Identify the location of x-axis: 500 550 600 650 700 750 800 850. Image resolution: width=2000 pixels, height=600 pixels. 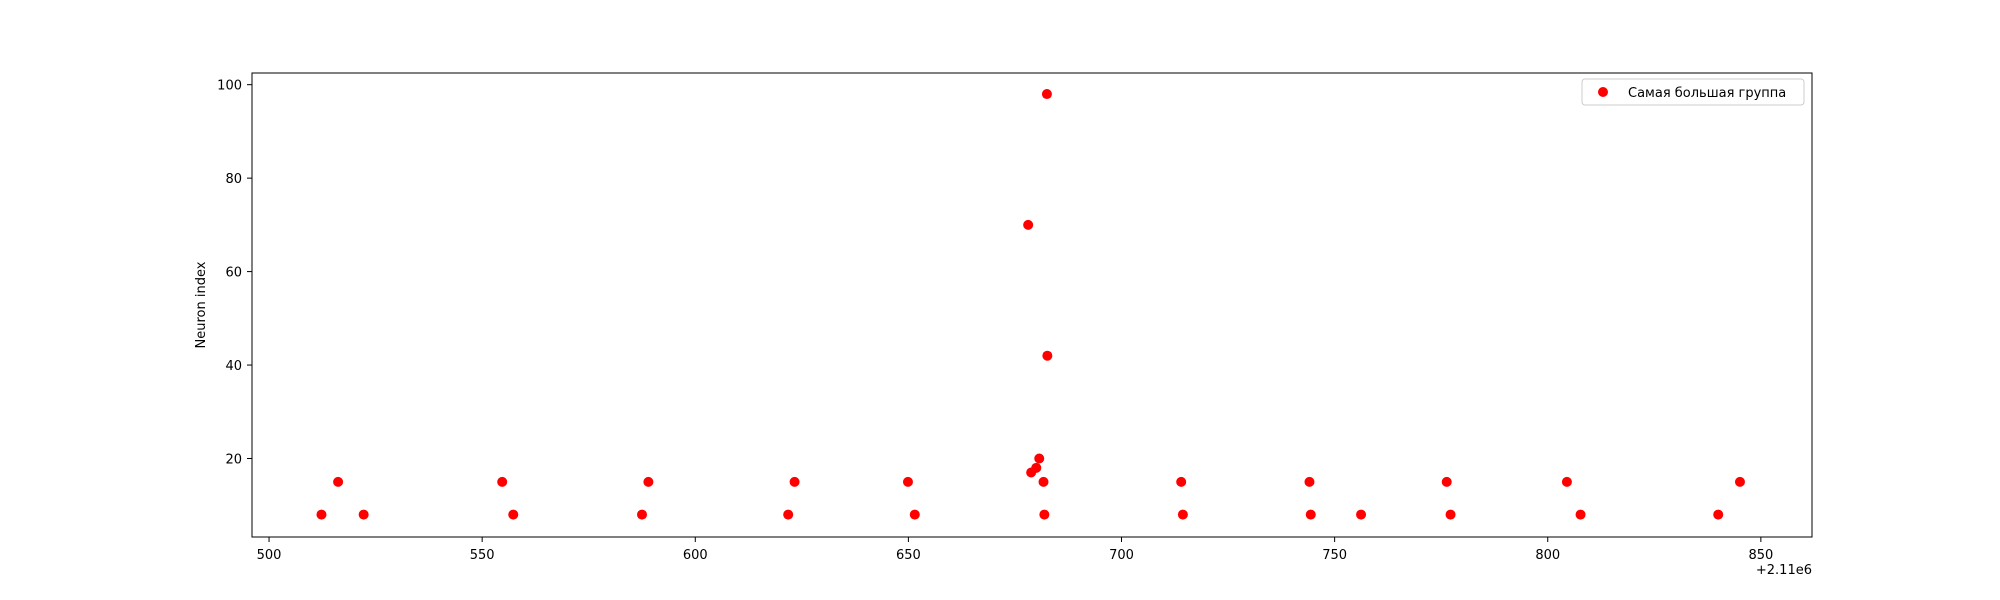
(1015, 550).